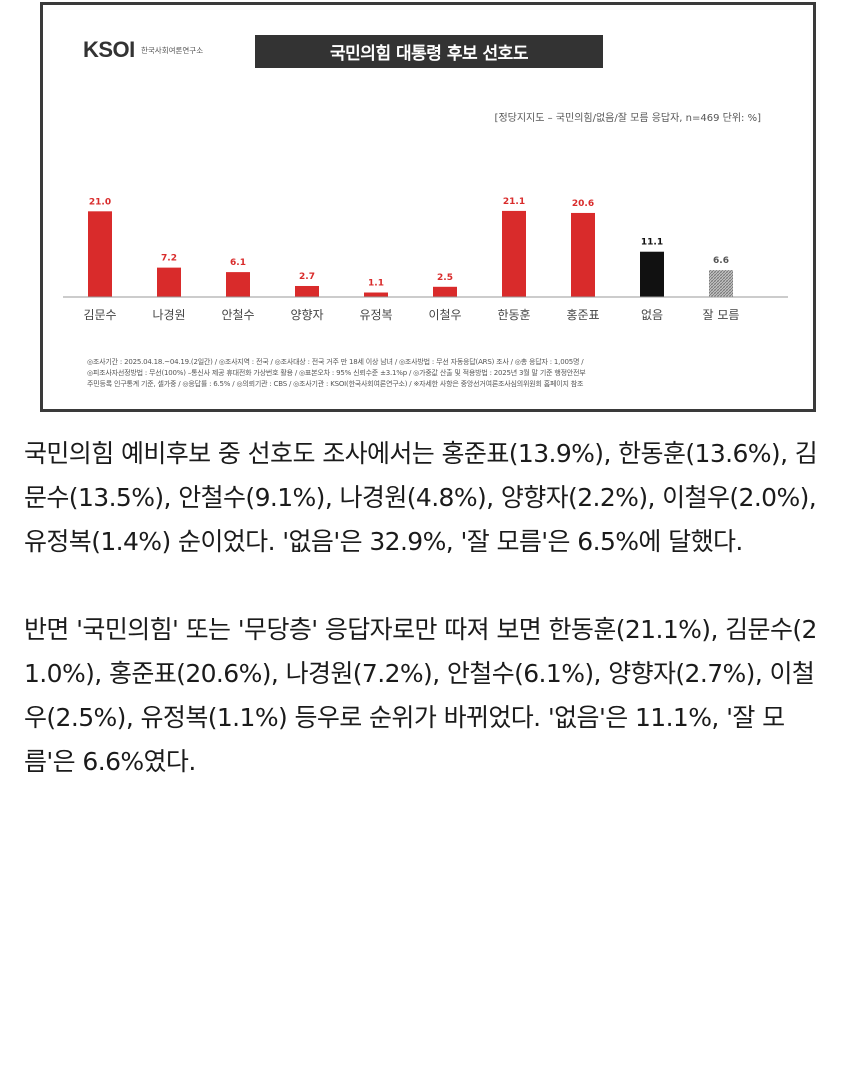 This screenshot has width=850, height=1075. What do you see at coordinates (169, 259) in the screenshot?
I see `data-label: 7.2` at bounding box center [169, 259].